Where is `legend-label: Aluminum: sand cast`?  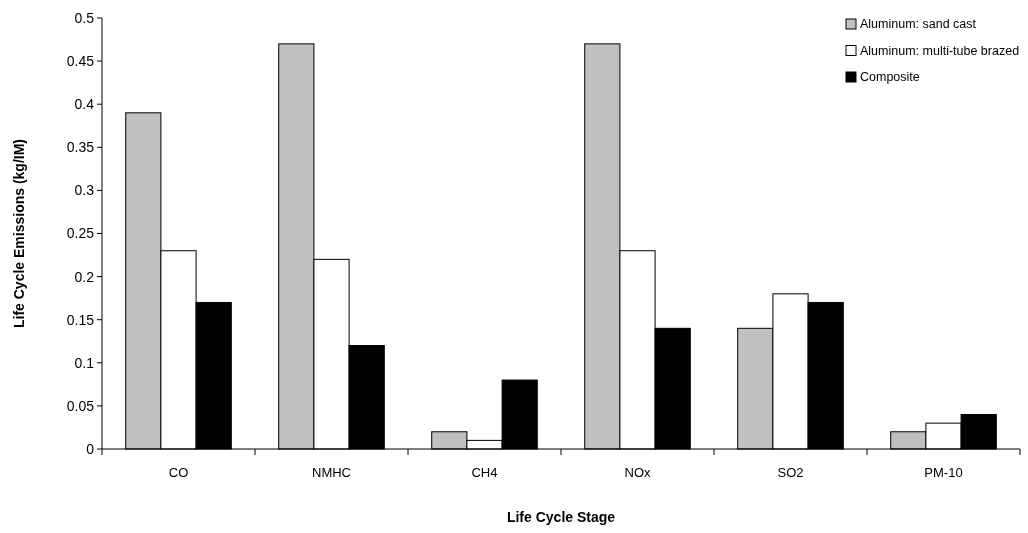
legend-label: Aluminum: sand cast is located at coordinates (918, 24).